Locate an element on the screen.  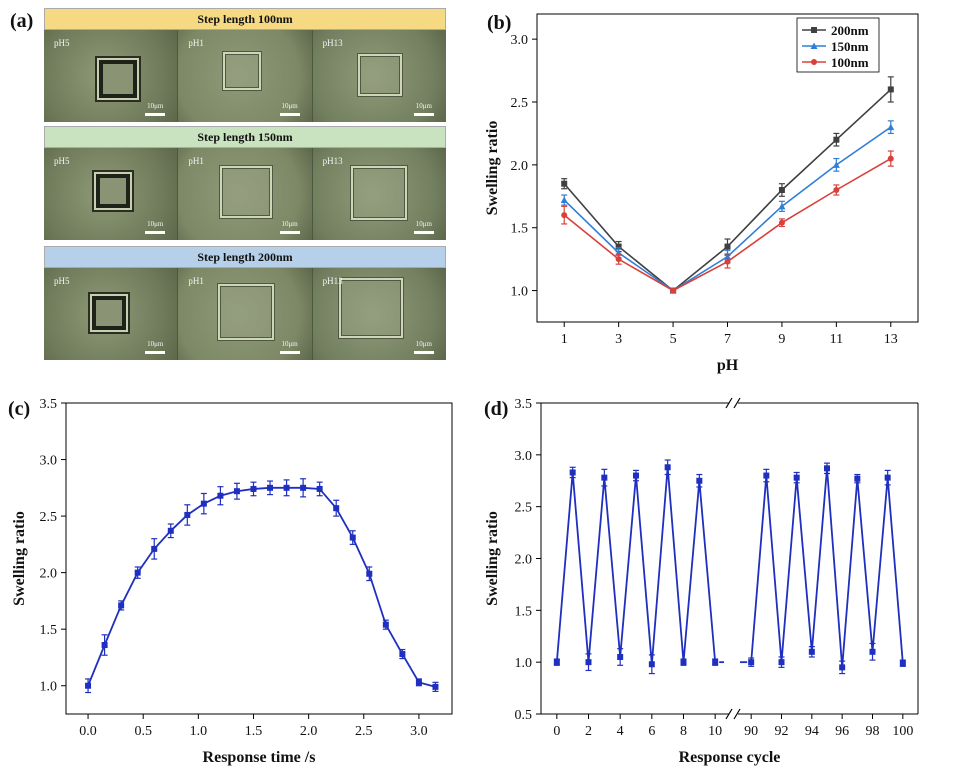
x-tick-label-b: 5 is located at coordinates (673, 339).